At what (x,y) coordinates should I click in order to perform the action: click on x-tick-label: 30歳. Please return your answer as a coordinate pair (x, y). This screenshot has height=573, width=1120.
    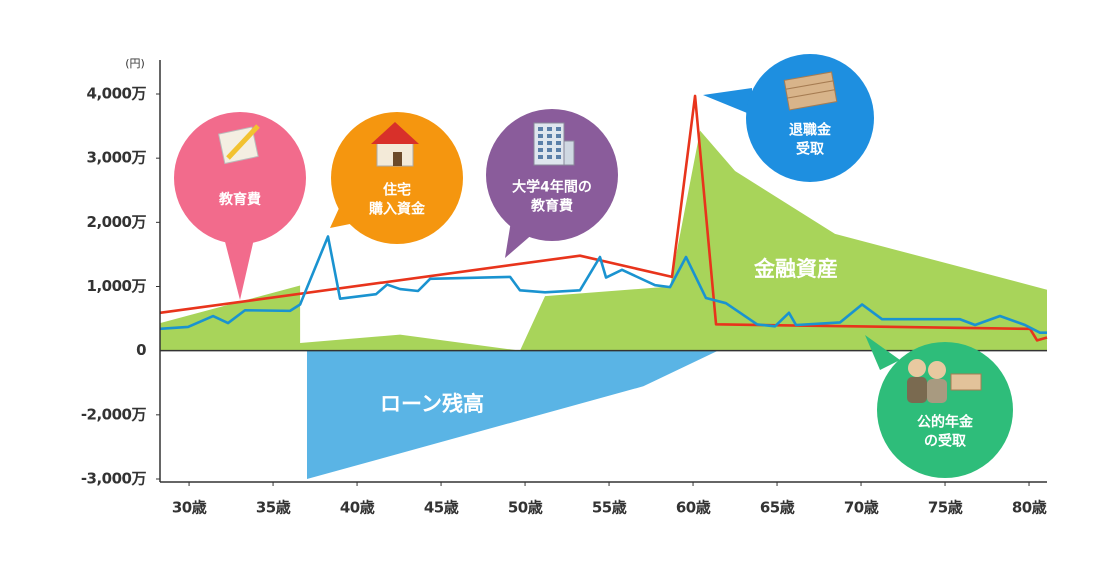
    Looking at the image, I should click on (189, 508).